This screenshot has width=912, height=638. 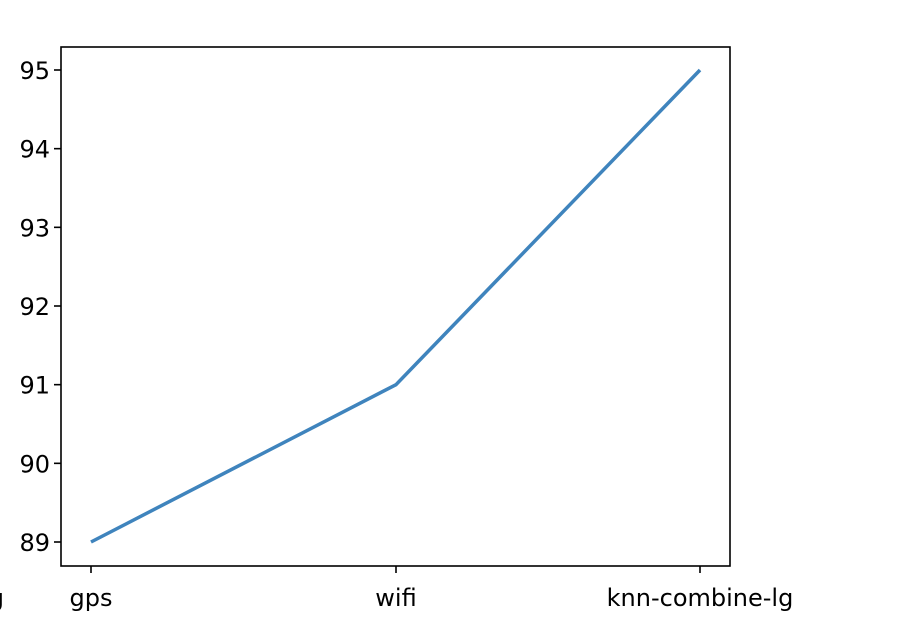 I want to click on y-tick-label: 89, so click(x=34, y=543).